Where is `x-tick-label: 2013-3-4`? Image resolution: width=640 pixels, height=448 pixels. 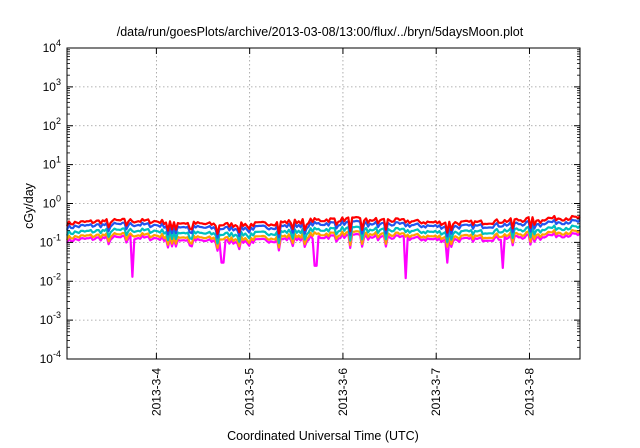
x-tick-label: 2013-3-4 is located at coordinates (156, 392).